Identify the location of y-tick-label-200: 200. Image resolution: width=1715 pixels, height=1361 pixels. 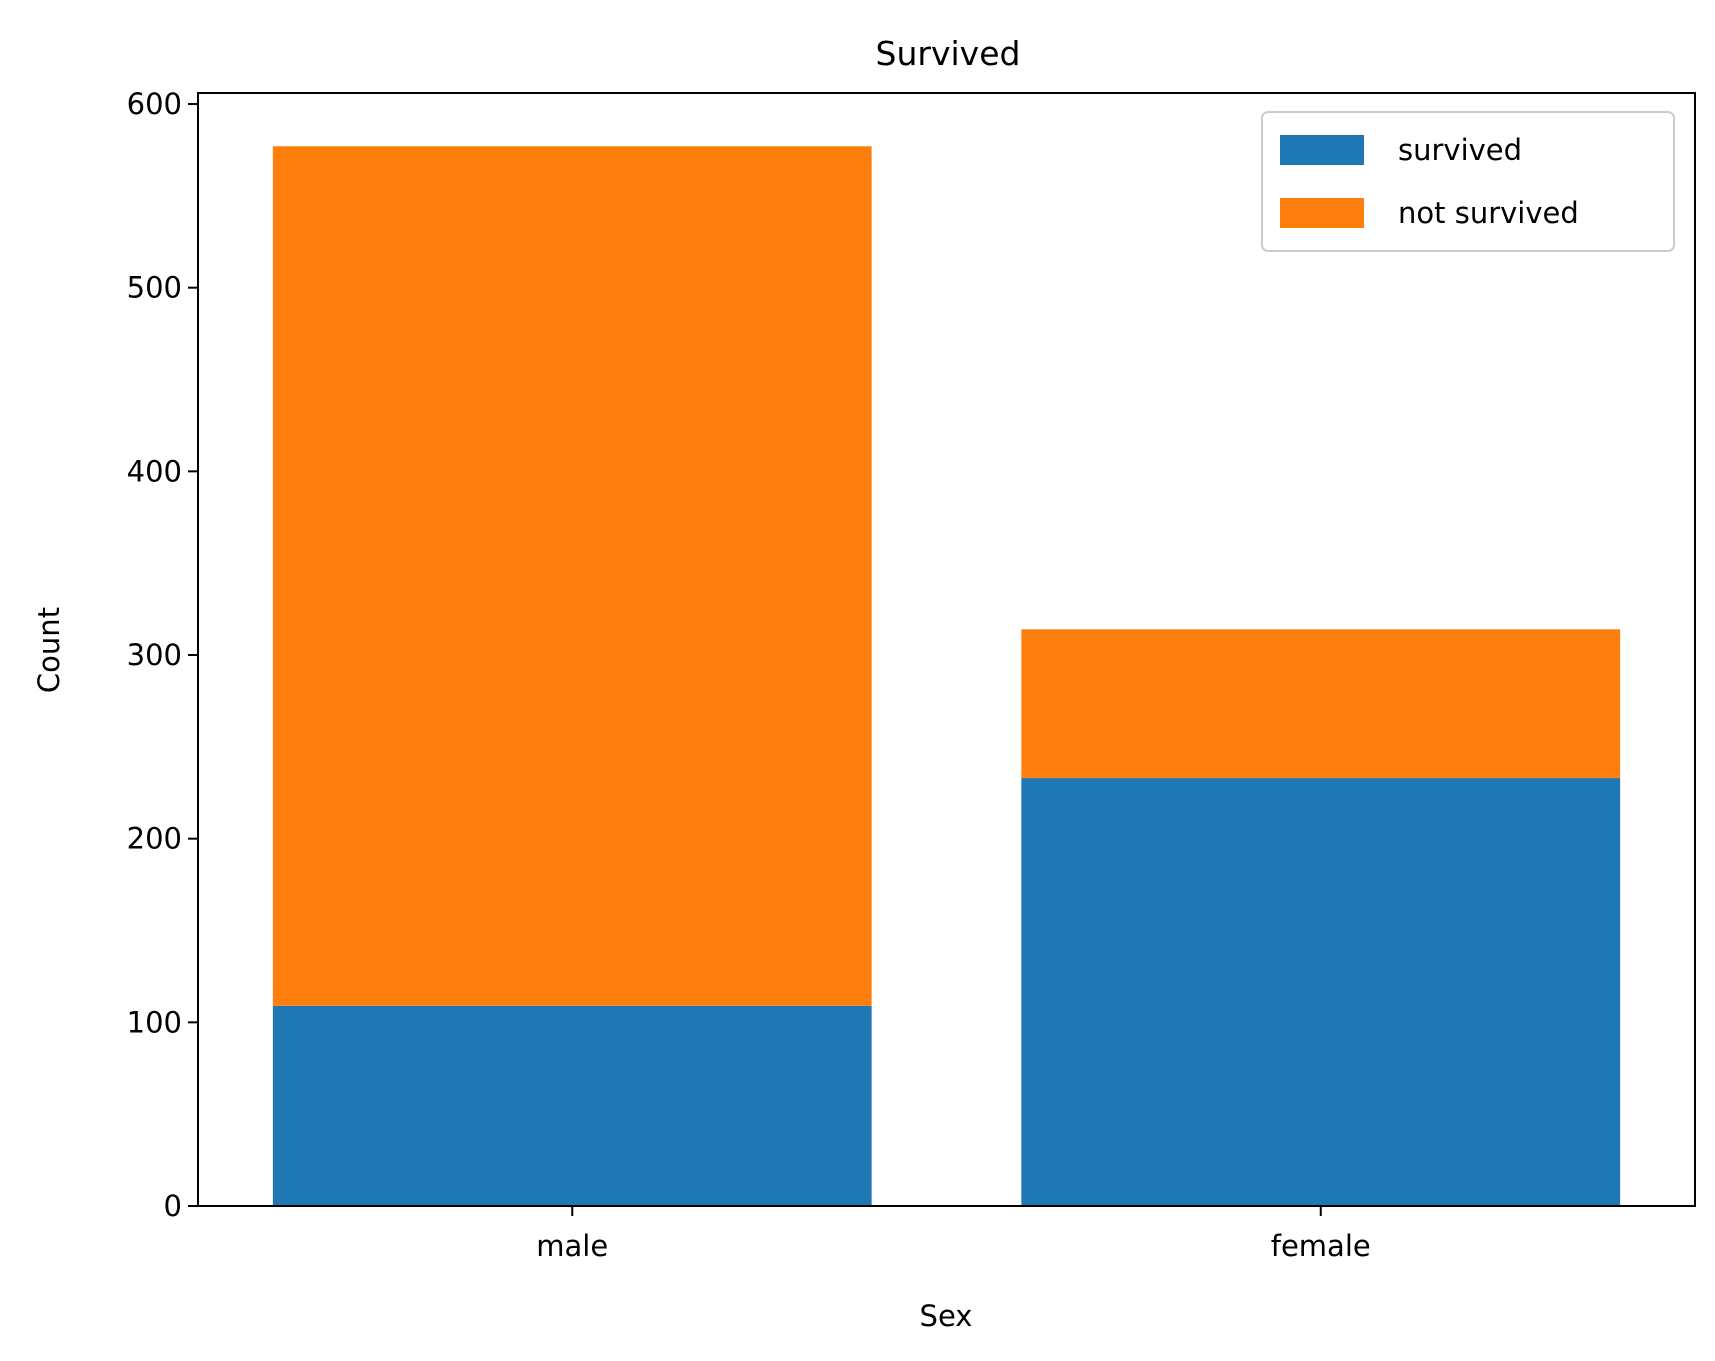
(154, 839).